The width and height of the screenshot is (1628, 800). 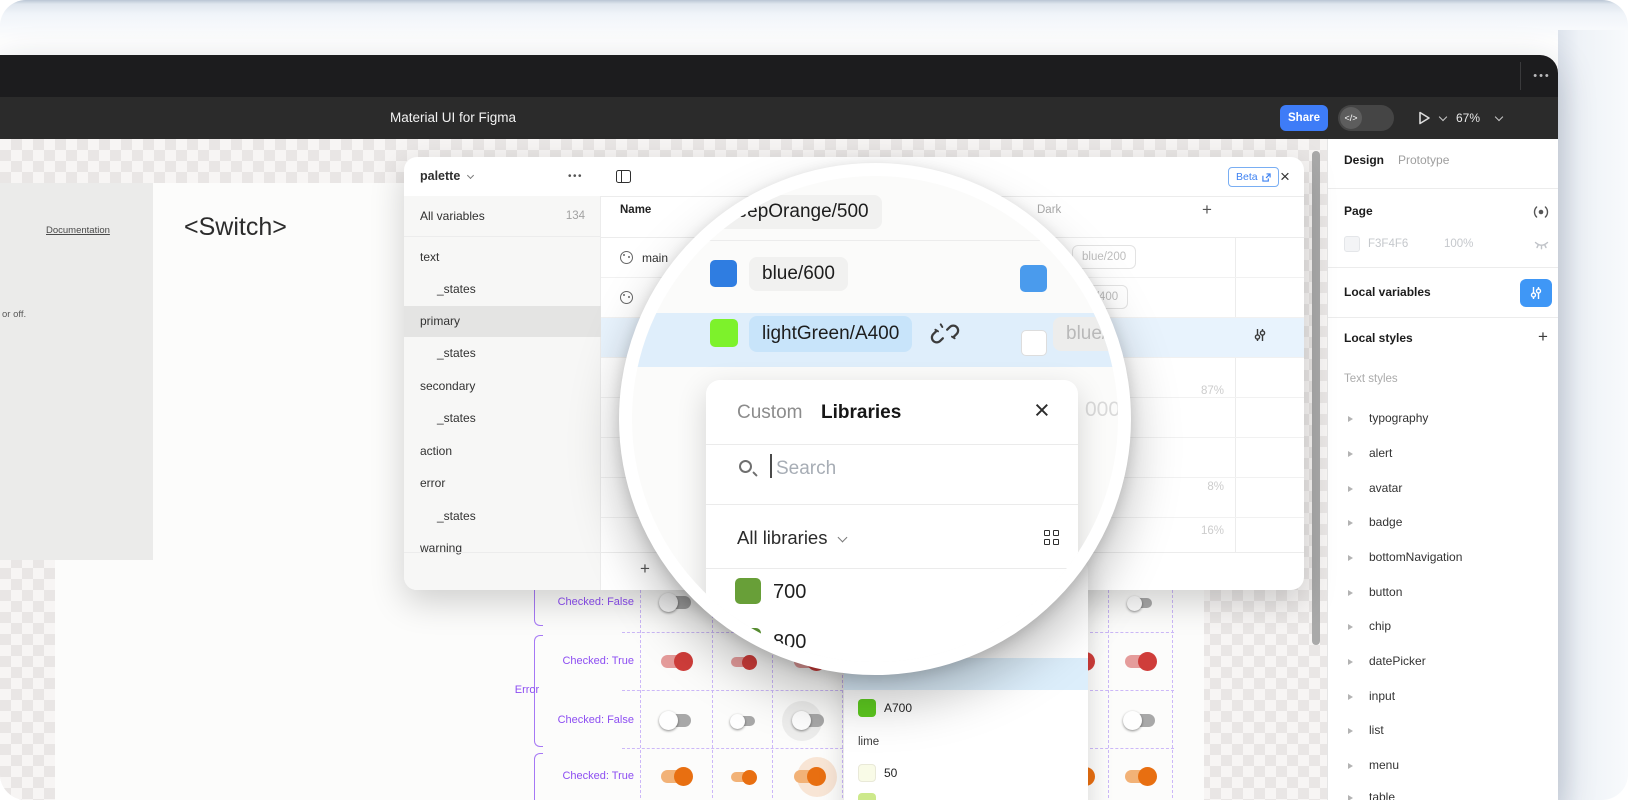 I want to click on style-item-chip: chip, so click(x=1380, y=626).